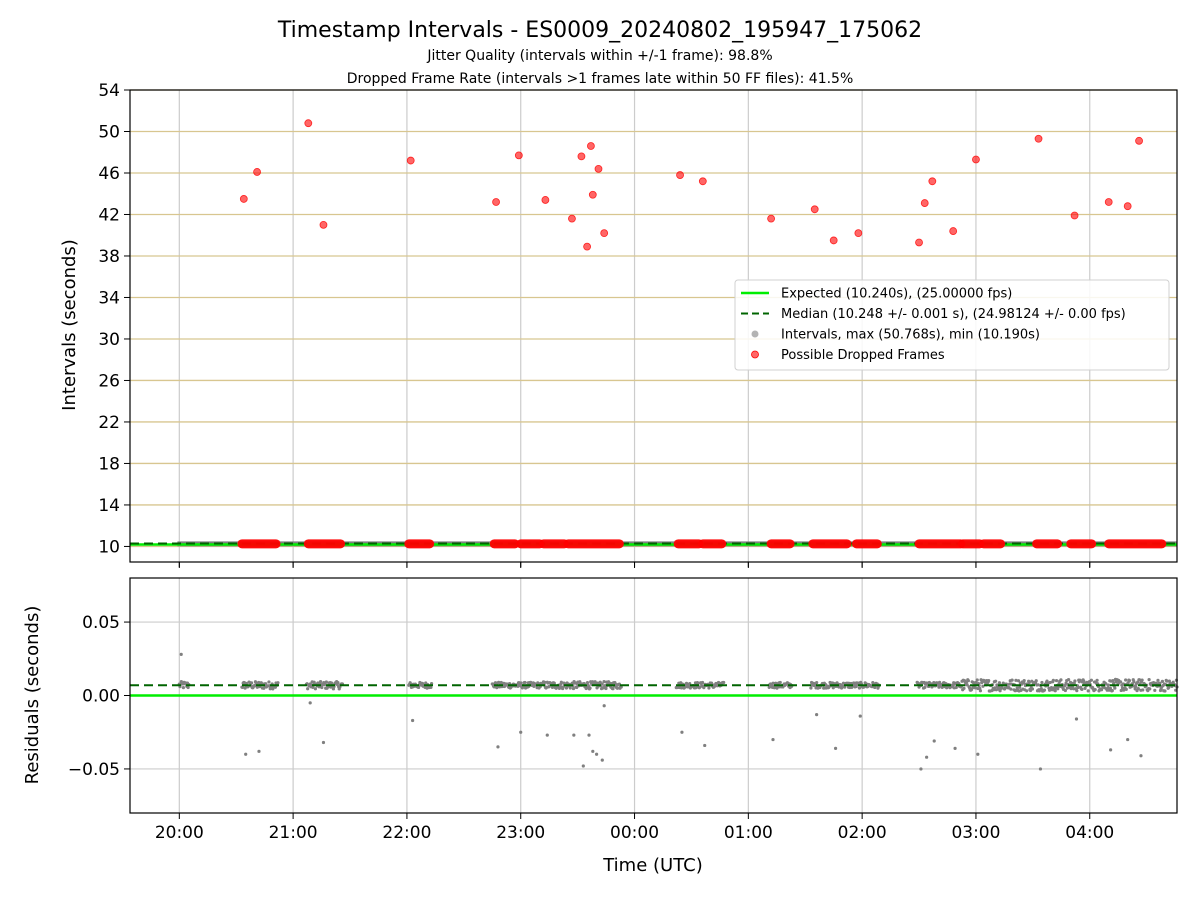 The image size is (1200, 900). What do you see at coordinates (975, 833) in the screenshot?
I see `x-tick-label: 03:00` at bounding box center [975, 833].